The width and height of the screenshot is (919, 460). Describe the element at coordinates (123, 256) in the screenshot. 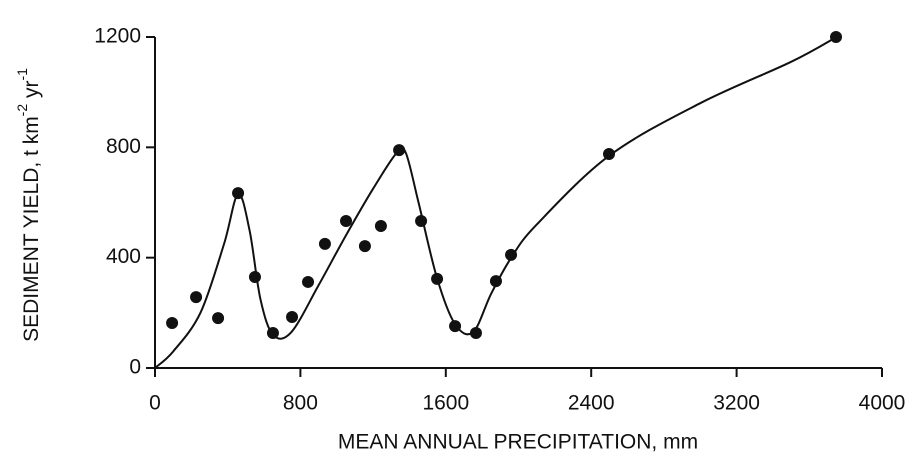

I see `y-tick-label: 400` at that location.